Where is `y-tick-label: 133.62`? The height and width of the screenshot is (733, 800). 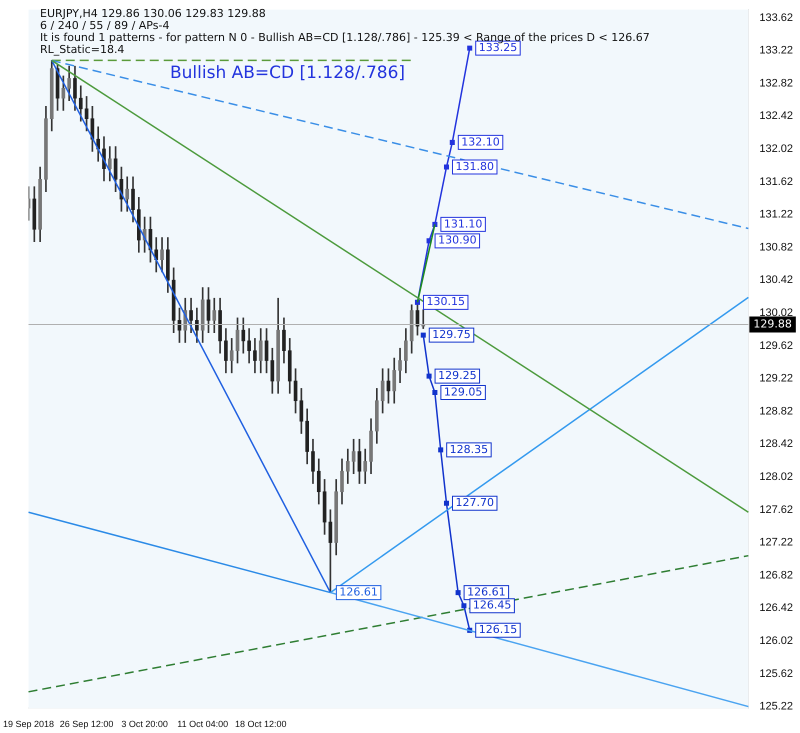
y-tick-label: 133.62 is located at coordinates (776, 18).